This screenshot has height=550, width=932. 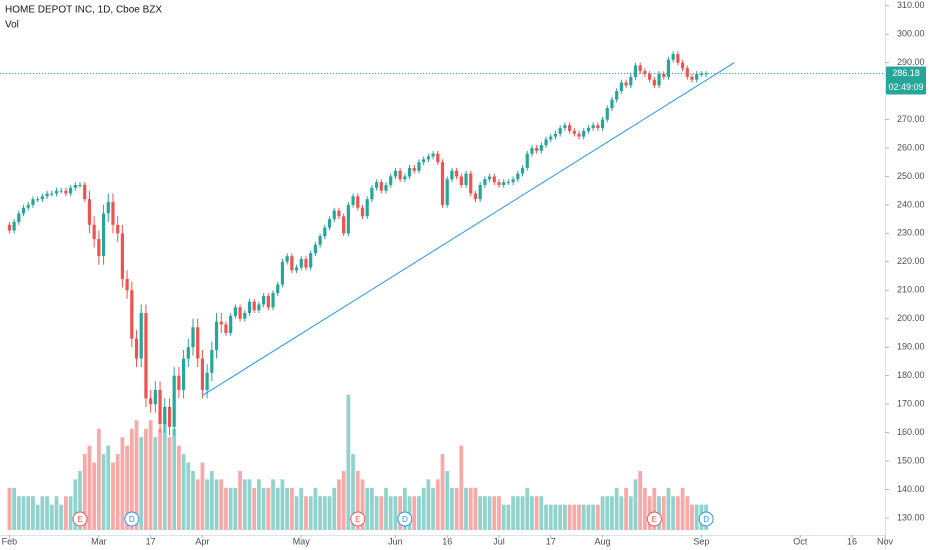 What do you see at coordinates (10, 541) in the screenshot?
I see `x-tick-label: Feb` at bounding box center [10, 541].